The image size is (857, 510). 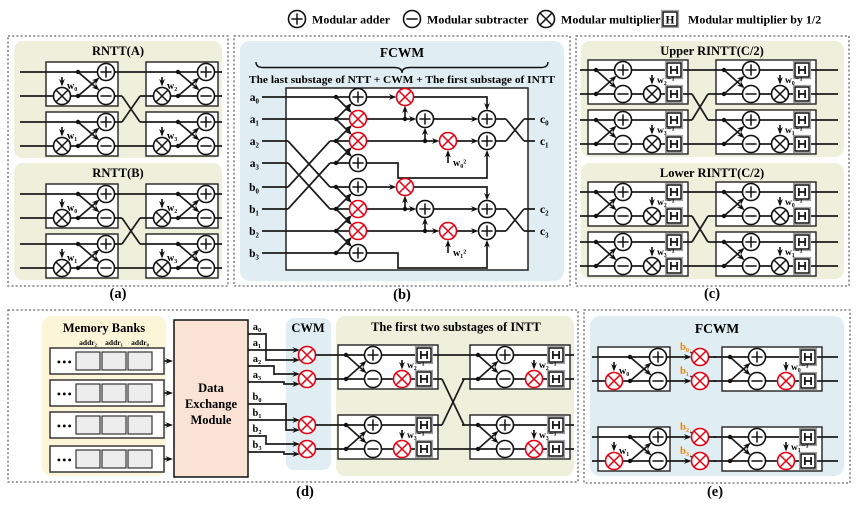 I want to click on block-title: FCWM, so click(x=717, y=328).